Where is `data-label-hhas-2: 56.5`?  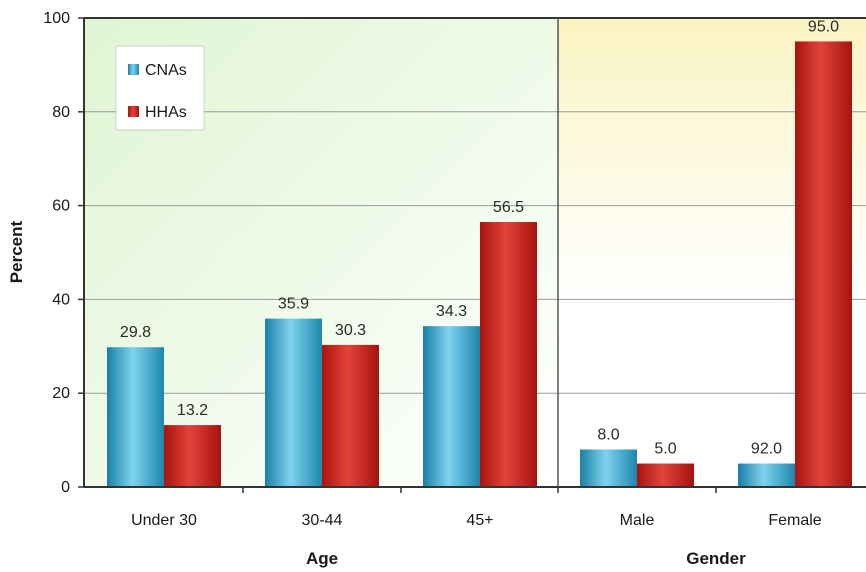 data-label-hhas-2: 56.5 is located at coordinates (508, 207).